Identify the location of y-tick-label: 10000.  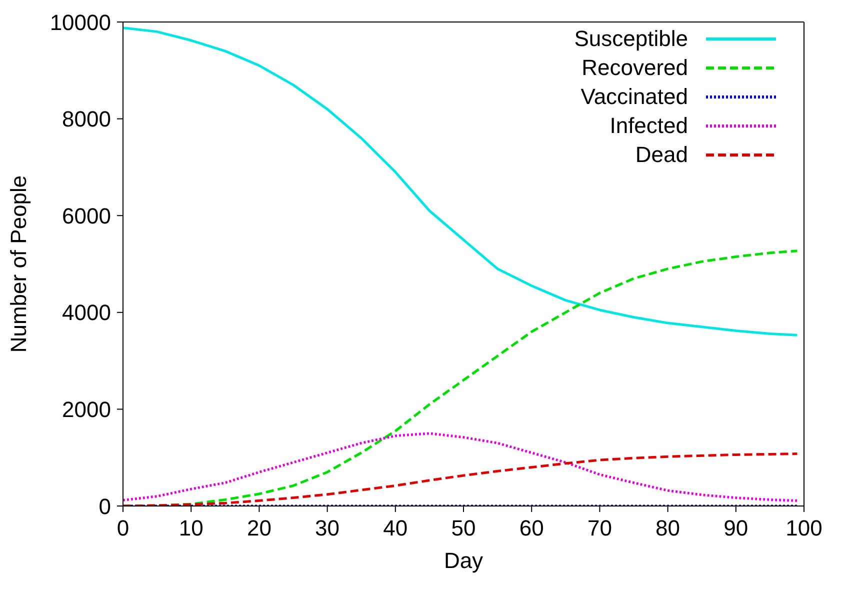
(80, 22).